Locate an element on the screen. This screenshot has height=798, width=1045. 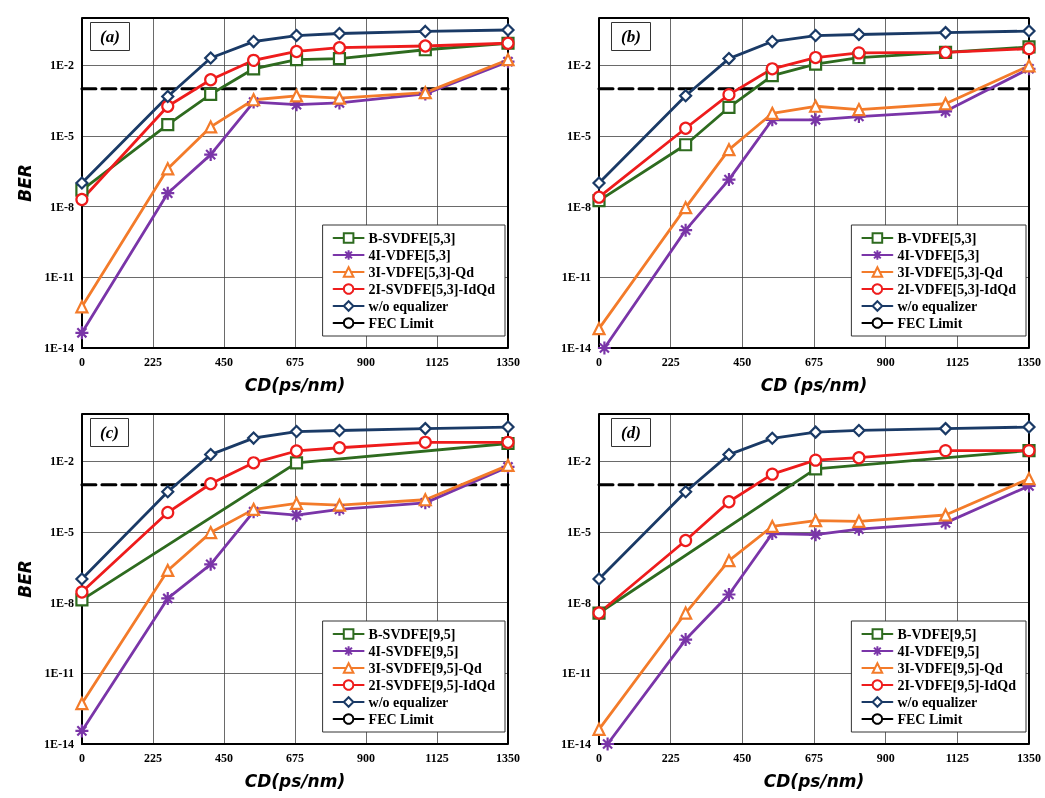
legend-label: B-SVDFE[5,3] is located at coordinates (412, 238).